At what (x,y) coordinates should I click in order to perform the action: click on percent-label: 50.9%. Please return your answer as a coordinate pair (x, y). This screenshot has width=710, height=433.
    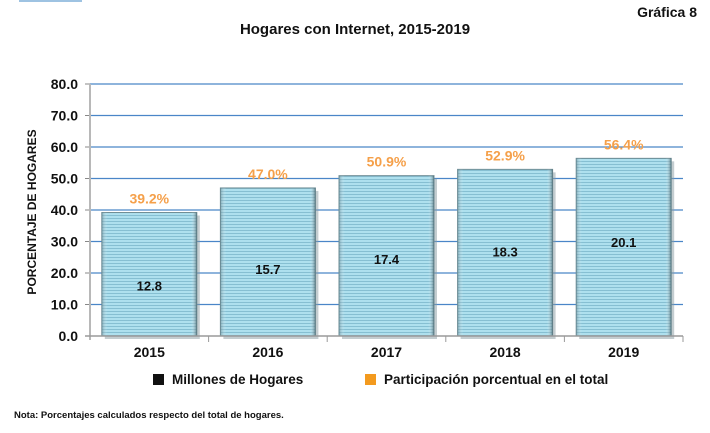
    Looking at the image, I should click on (387, 162).